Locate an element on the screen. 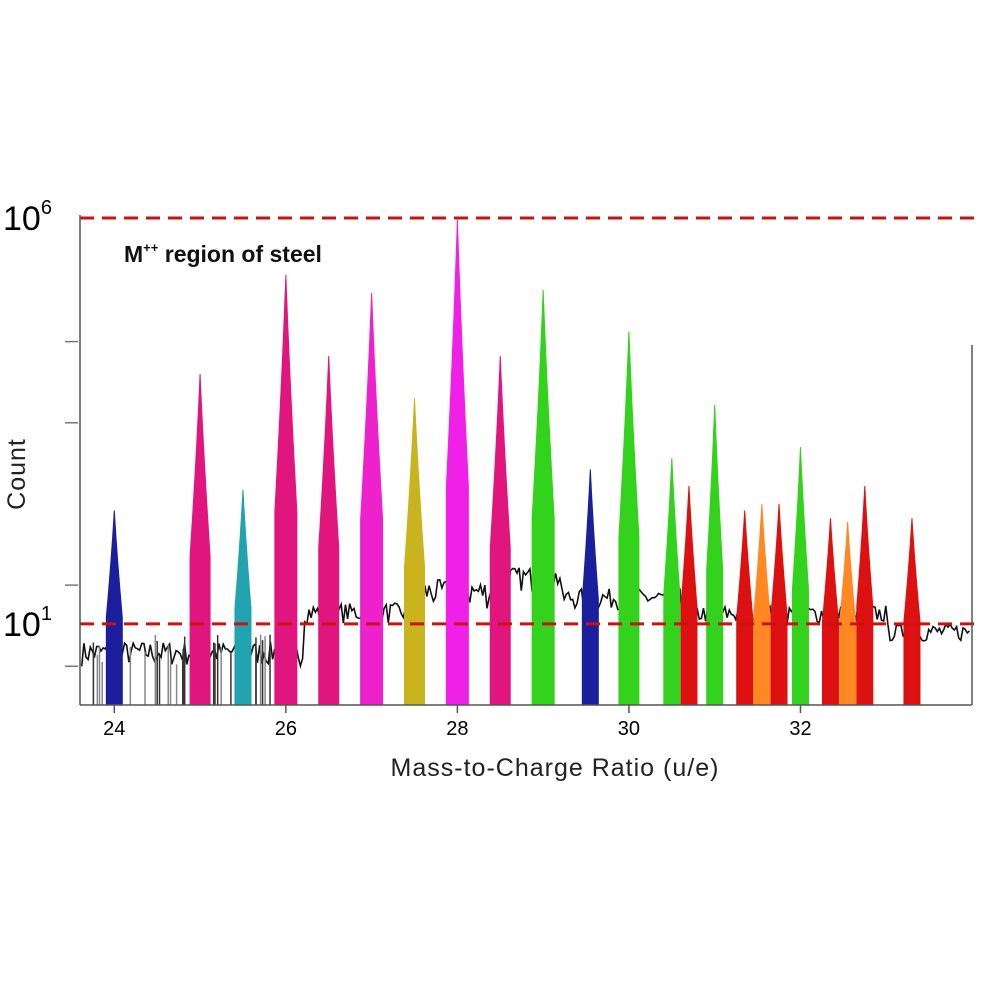  annotation-rest: region of steel is located at coordinates (240, 254).